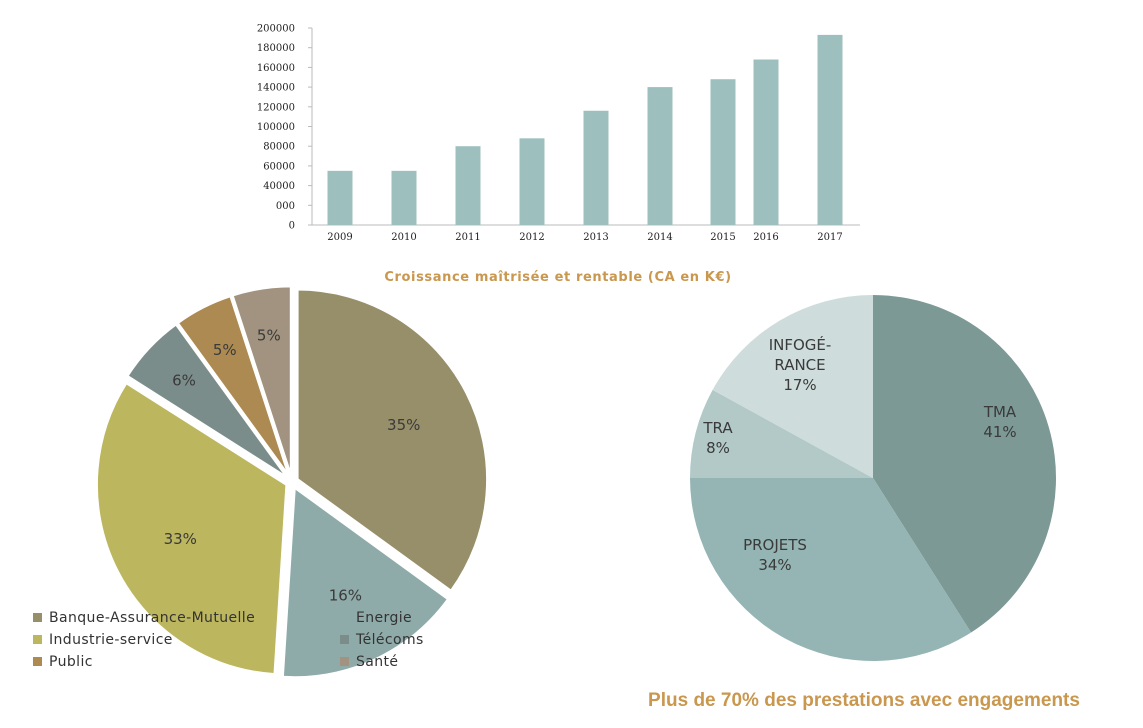  What do you see at coordinates (595, 237) in the screenshot?
I see `x-tick-label: 2013` at bounding box center [595, 237].